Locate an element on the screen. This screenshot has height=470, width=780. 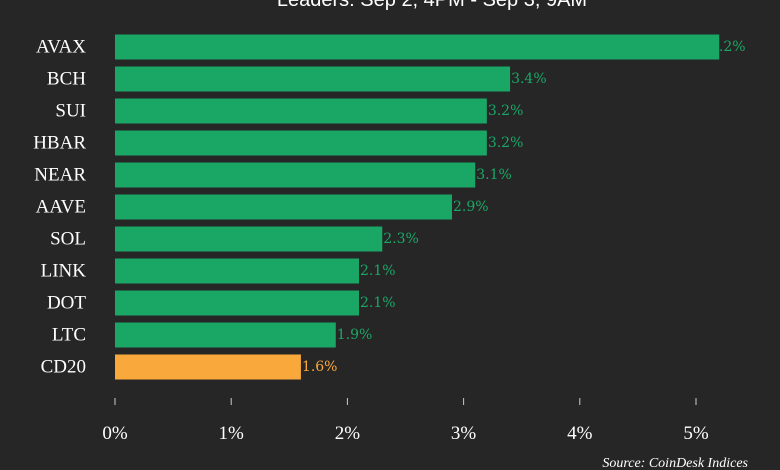
bar-avax is located at coordinates (417, 47).